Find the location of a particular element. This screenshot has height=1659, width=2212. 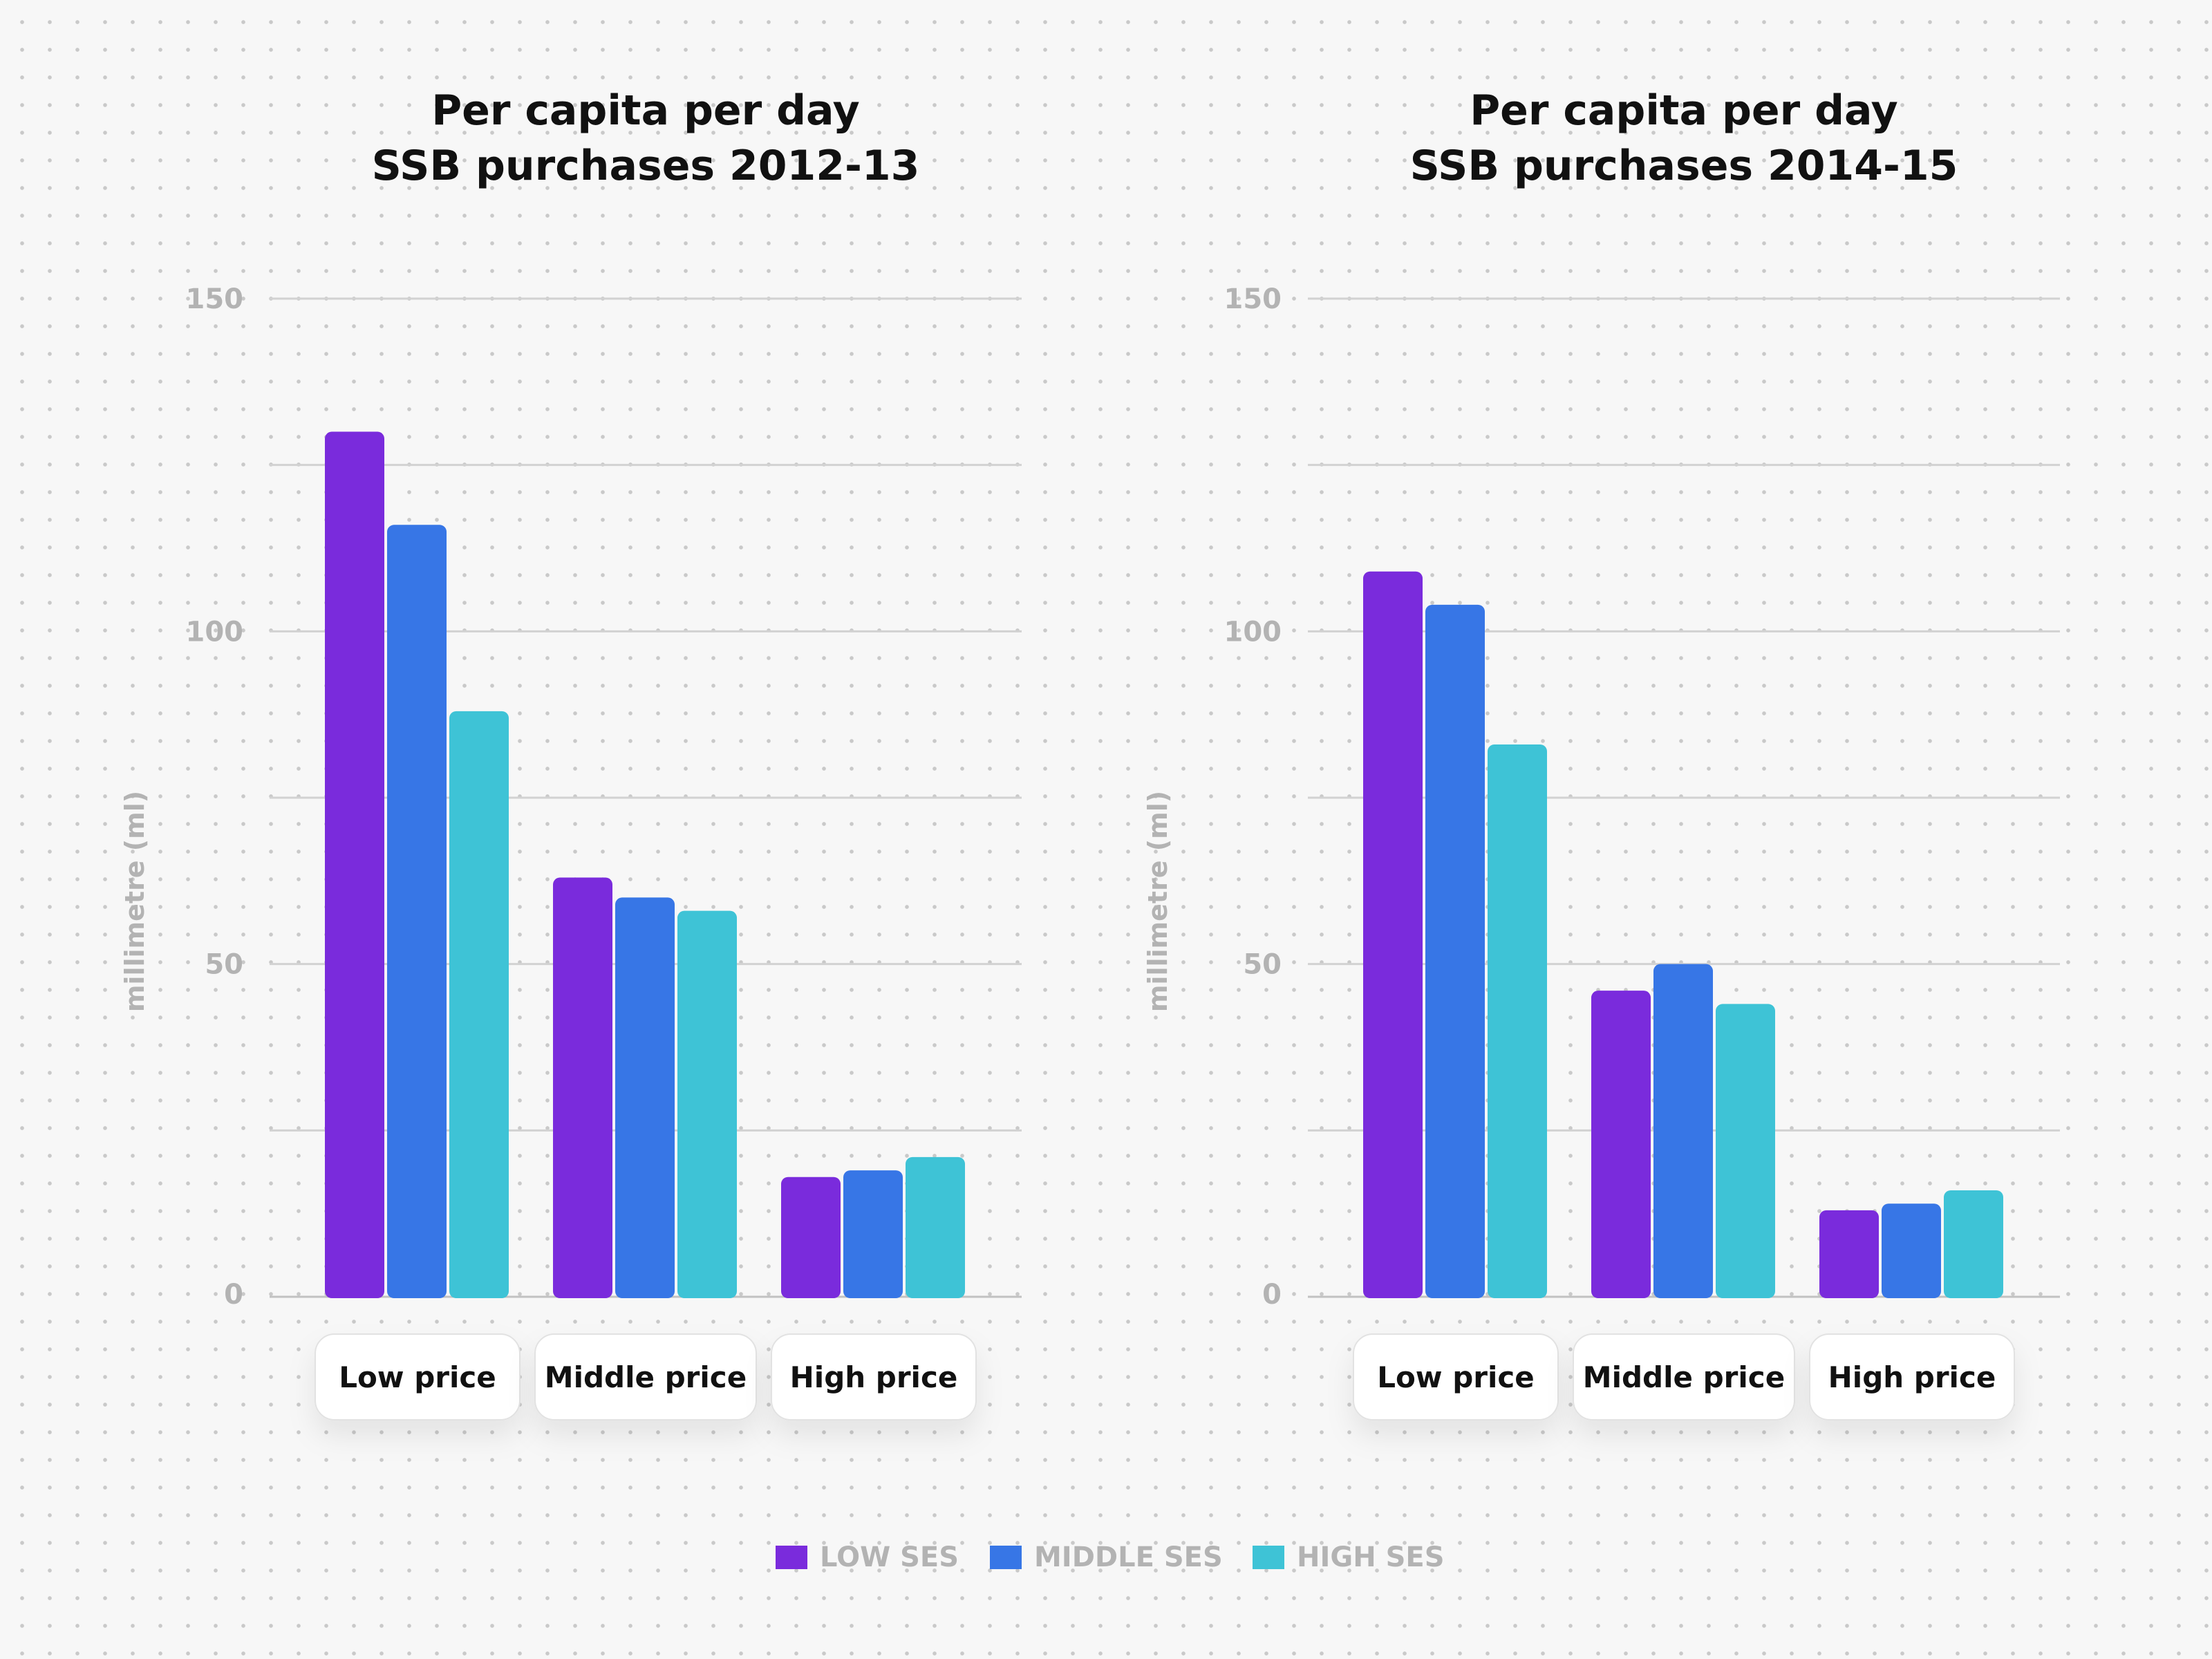

bar-middle-price-low-ses: LOW SES: 63 is located at coordinates (582, 1087).